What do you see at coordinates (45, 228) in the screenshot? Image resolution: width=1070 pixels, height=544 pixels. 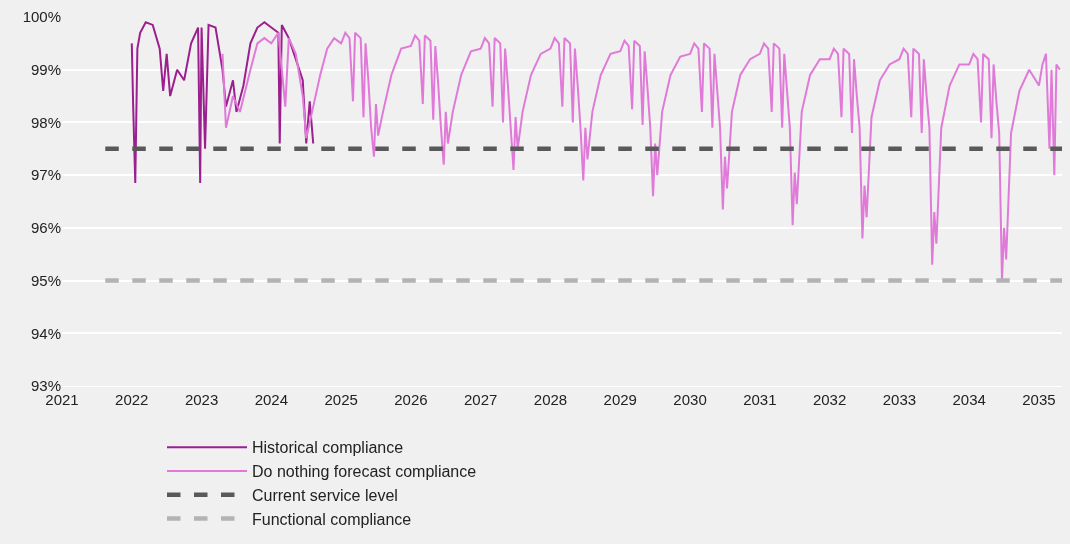 I see `y-tick-label: 96%` at bounding box center [45, 228].